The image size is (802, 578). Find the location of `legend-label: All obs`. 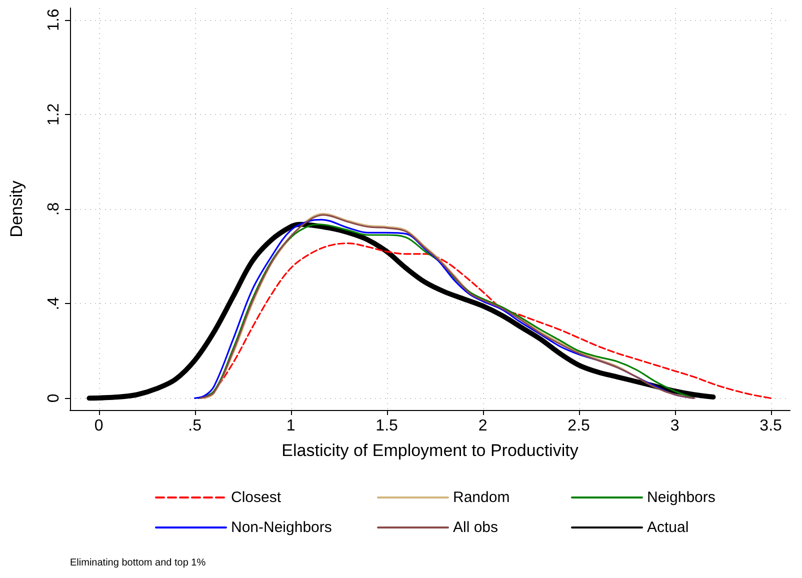

legend-label: All obs is located at coordinates (475, 527).